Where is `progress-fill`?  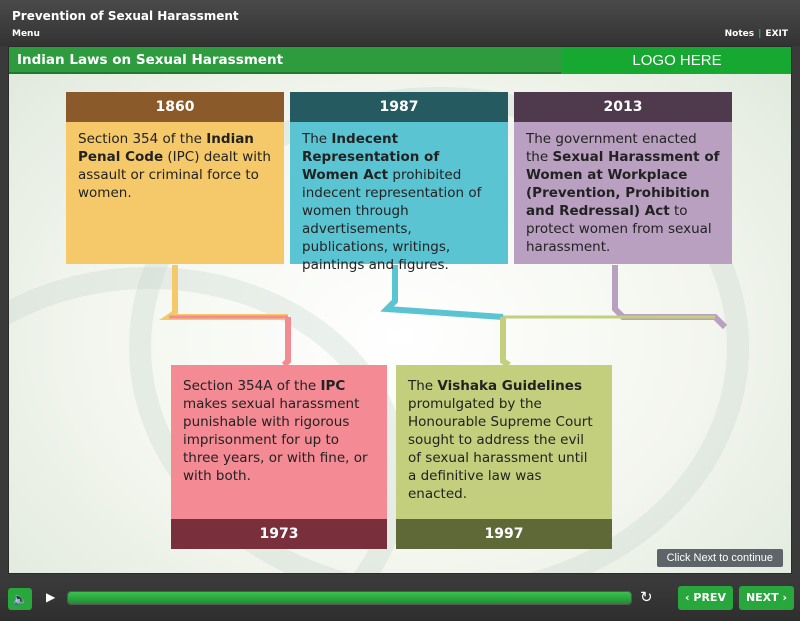 progress-fill is located at coordinates (349, 598).